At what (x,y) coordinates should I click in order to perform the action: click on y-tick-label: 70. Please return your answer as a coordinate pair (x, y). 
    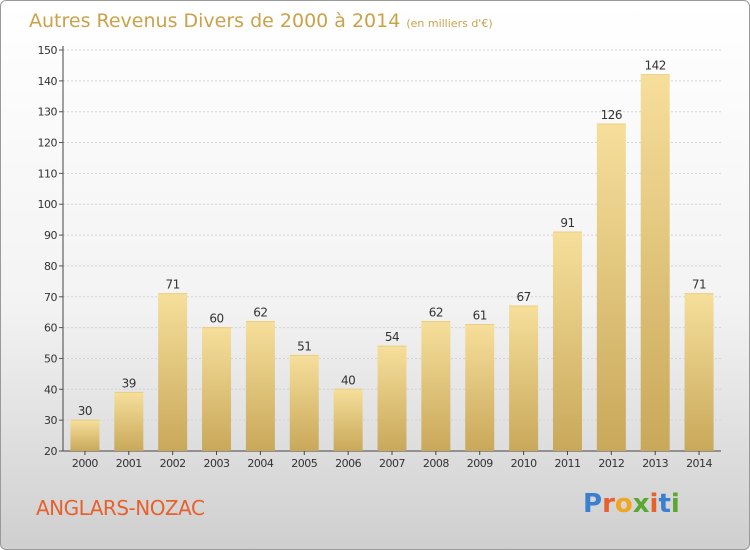
    Looking at the image, I should click on (50, 297).